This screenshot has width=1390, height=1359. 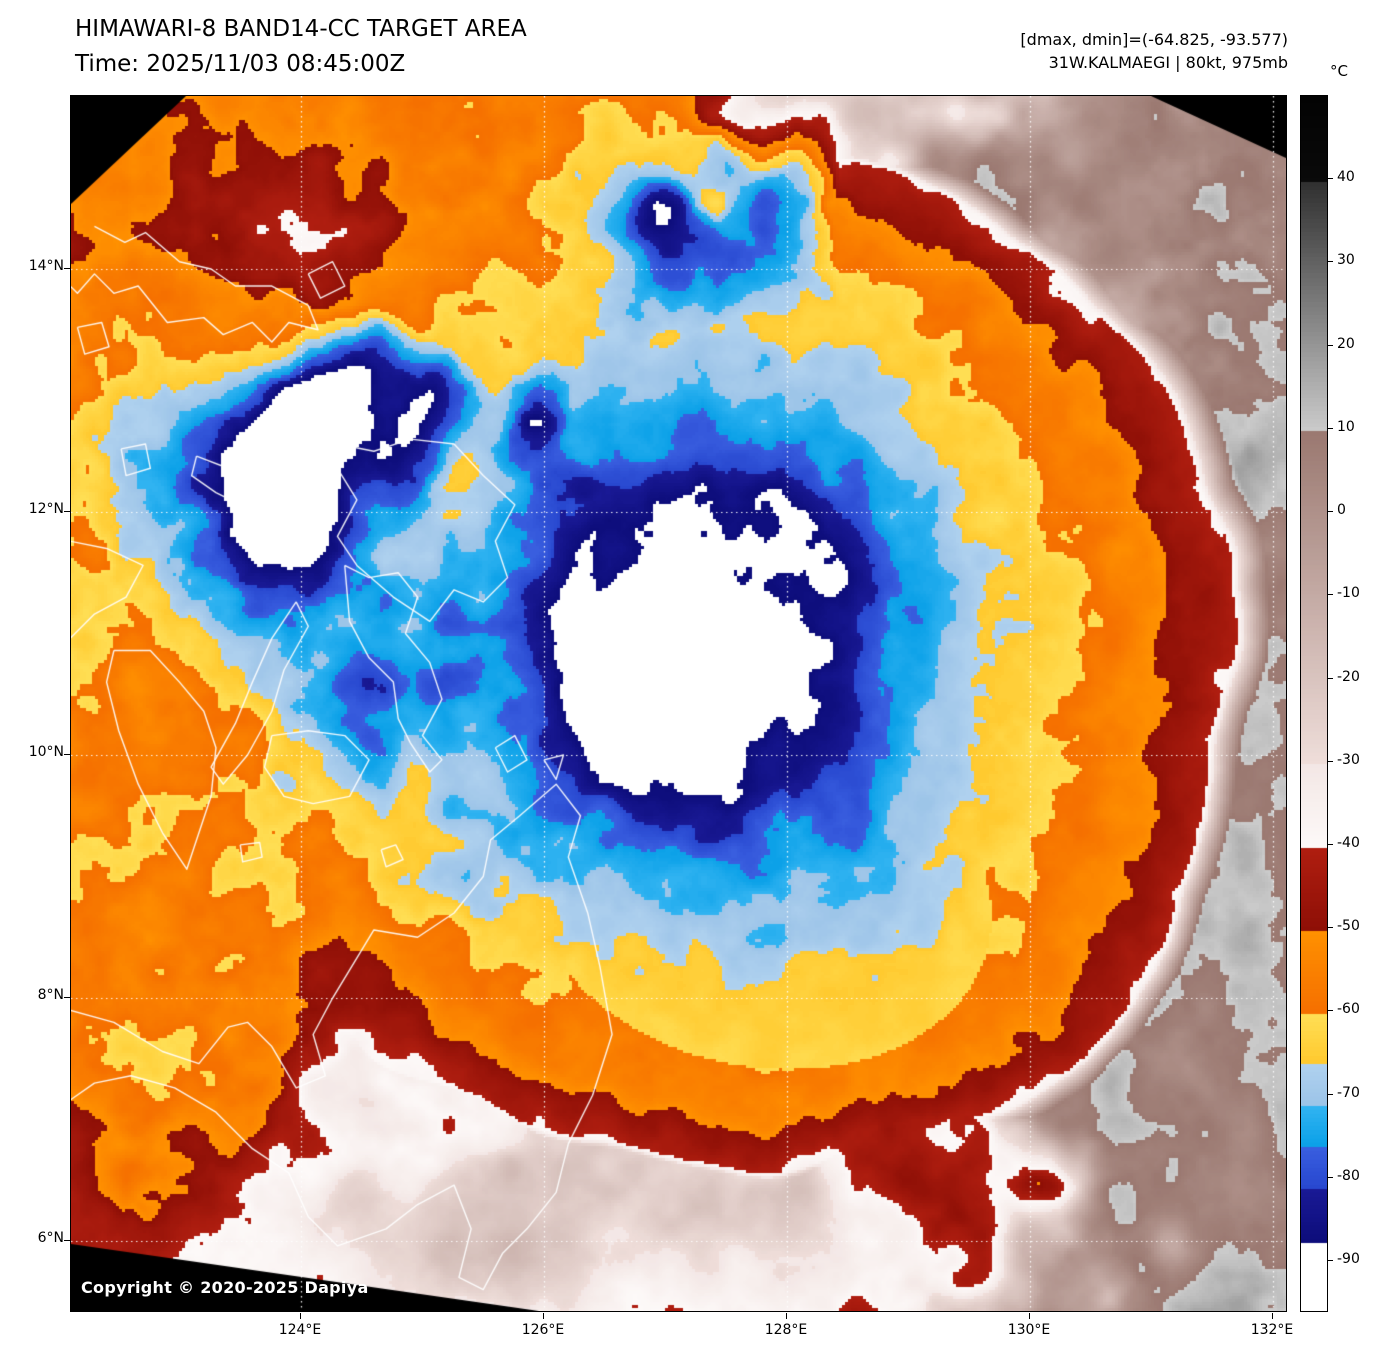 I want to click on colorbar-tick-label: 0, so click(x=1341, y=510).